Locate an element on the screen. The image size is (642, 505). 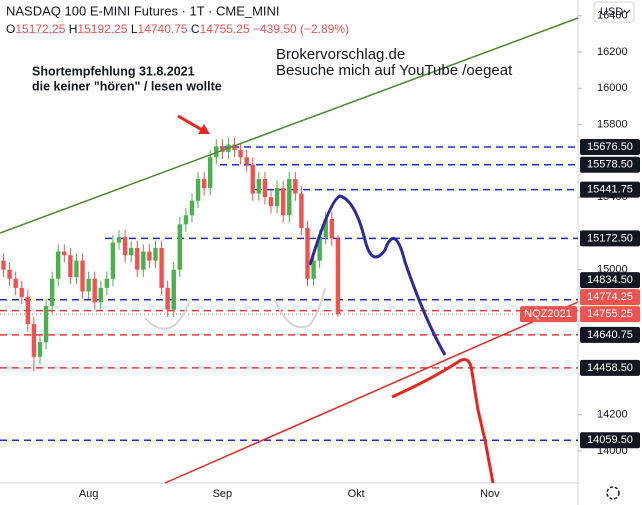
currency: USD is located at coordinates (611, 12).